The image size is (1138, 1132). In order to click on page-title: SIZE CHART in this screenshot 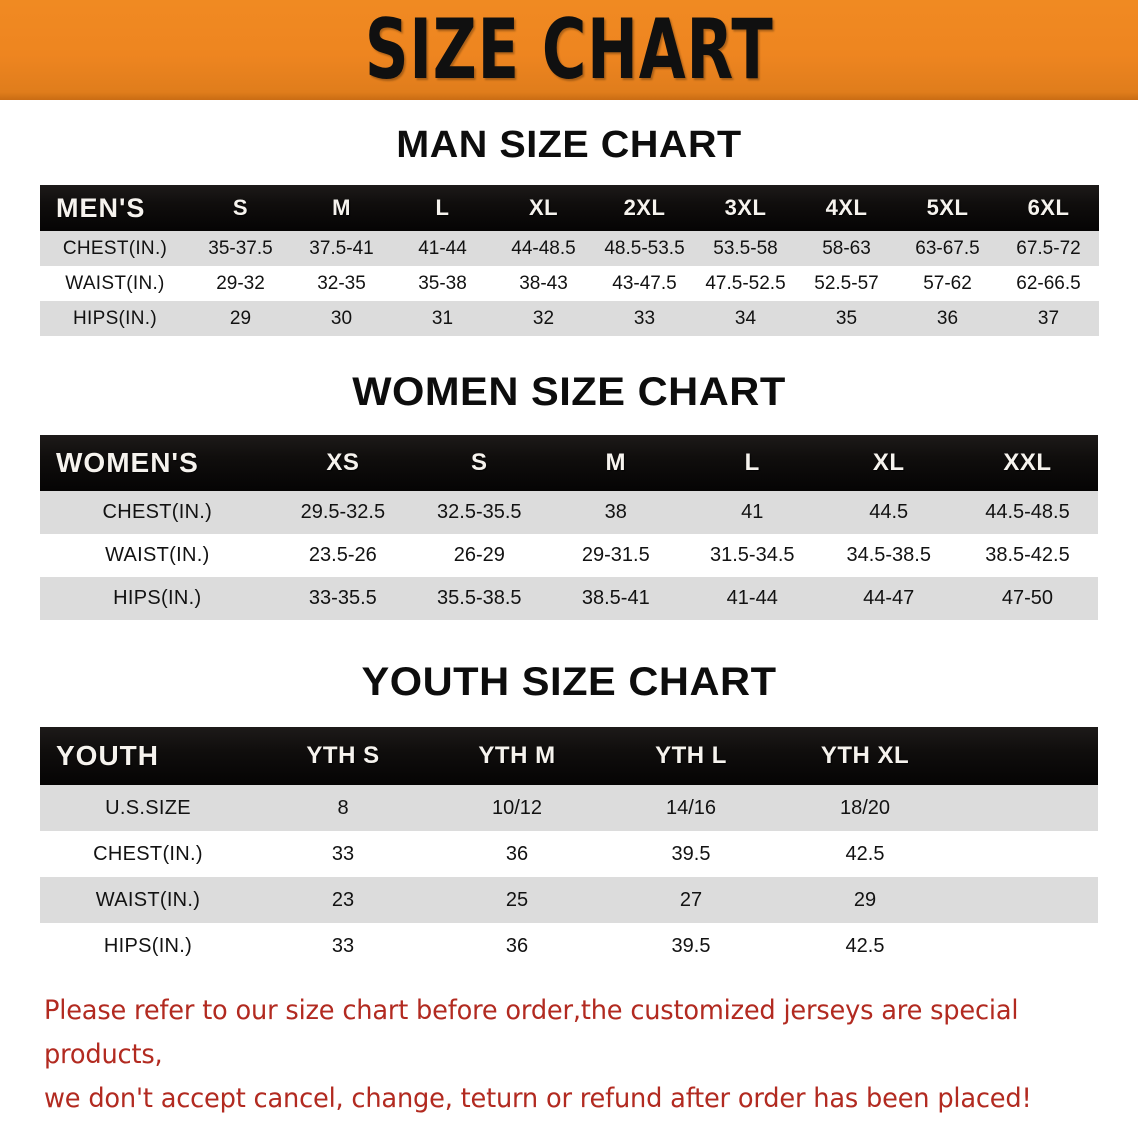, I will do `click(569, 50)`.